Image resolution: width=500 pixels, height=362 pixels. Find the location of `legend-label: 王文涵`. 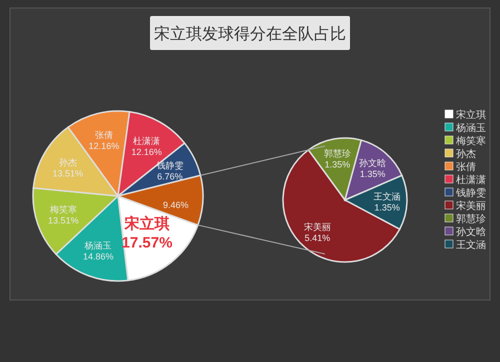

legend-label: 王文涵 is located at coordinates (471, 245).